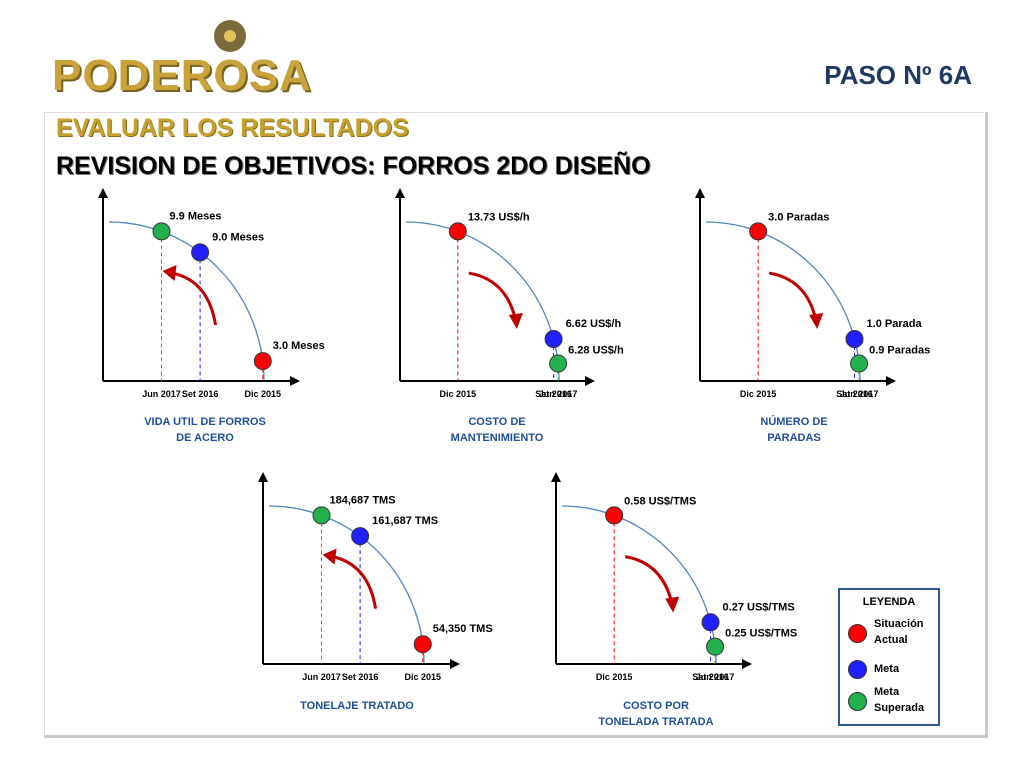 This screenshot has width=1024, height=768. I want to click on value-label: 161,687 TMS, so click(405, 521).